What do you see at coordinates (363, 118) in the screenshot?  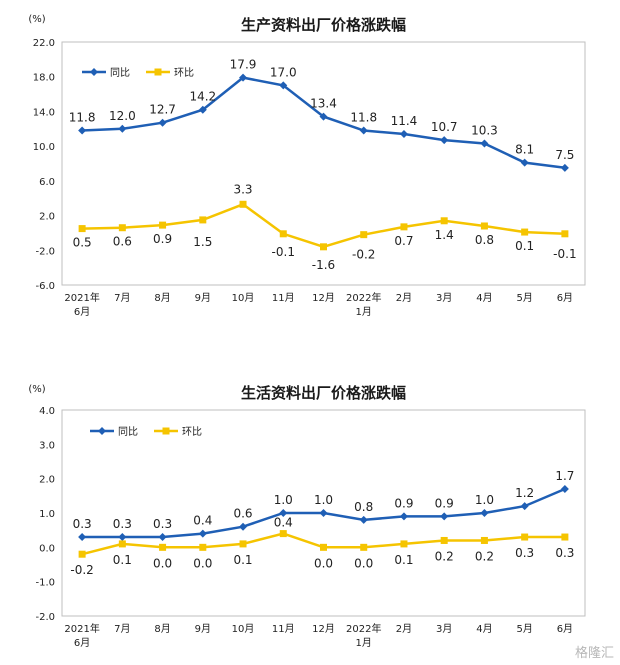 I see `data-label: 11.8` at bounding box center [363, 118].